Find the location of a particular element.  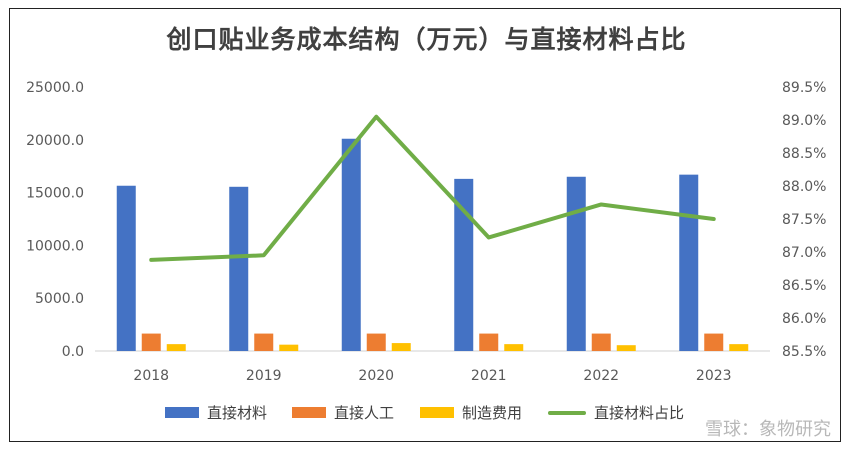

left-tick-label: 5000.0 is located at coordinates (59, 299).